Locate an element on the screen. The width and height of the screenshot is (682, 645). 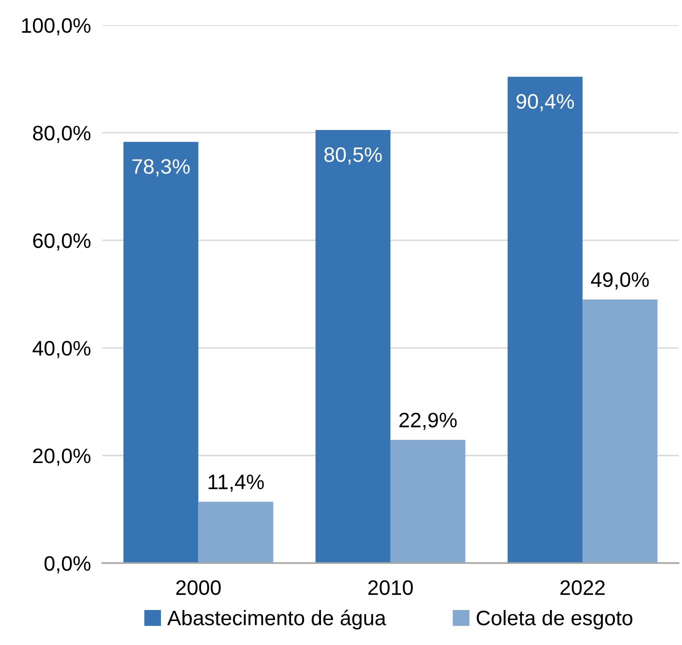
y-tick-label: 100,0% is located at coordinates (56, 27).